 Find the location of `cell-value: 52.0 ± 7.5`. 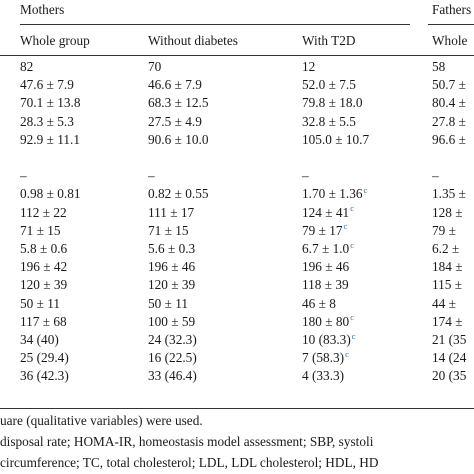

cell-value: 52.0 ± 7.5 is located at coordinates (329, 85).